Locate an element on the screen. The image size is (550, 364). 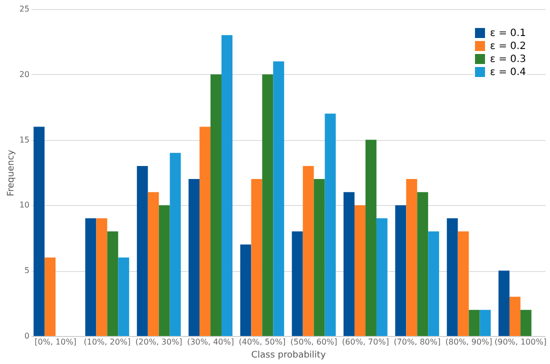
x-tick-label: (30%, 40%] is located at coordinates (210, 342).